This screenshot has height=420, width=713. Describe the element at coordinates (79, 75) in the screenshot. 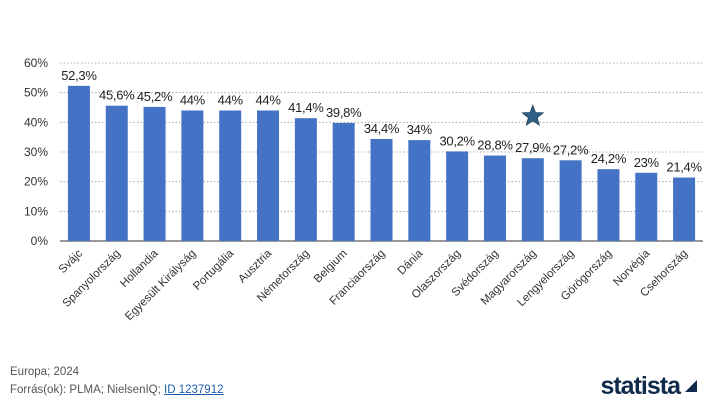

I see `data-label: 52,3%` at that location.